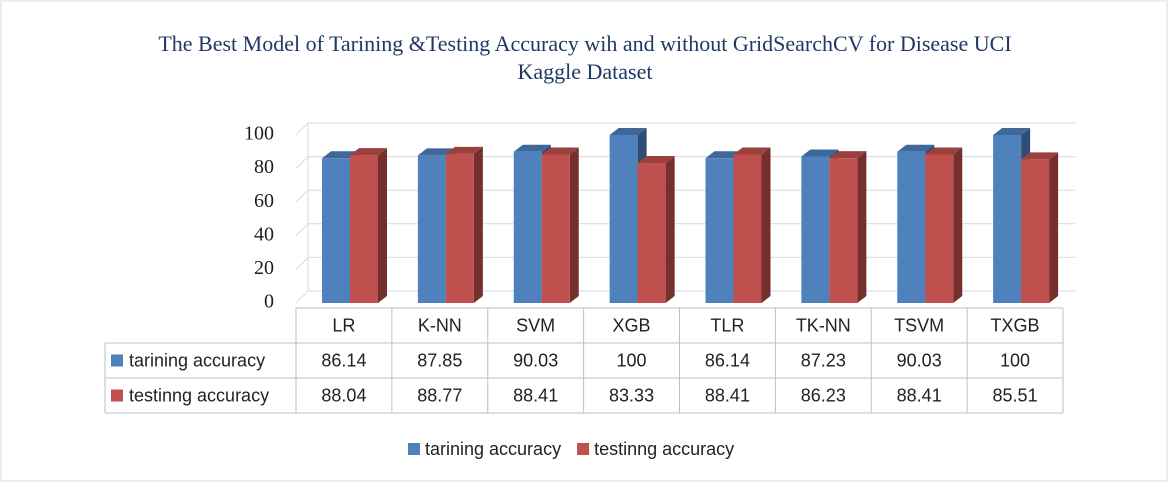  I want to click on x-tick-label: TSVM, so click(919, 325).